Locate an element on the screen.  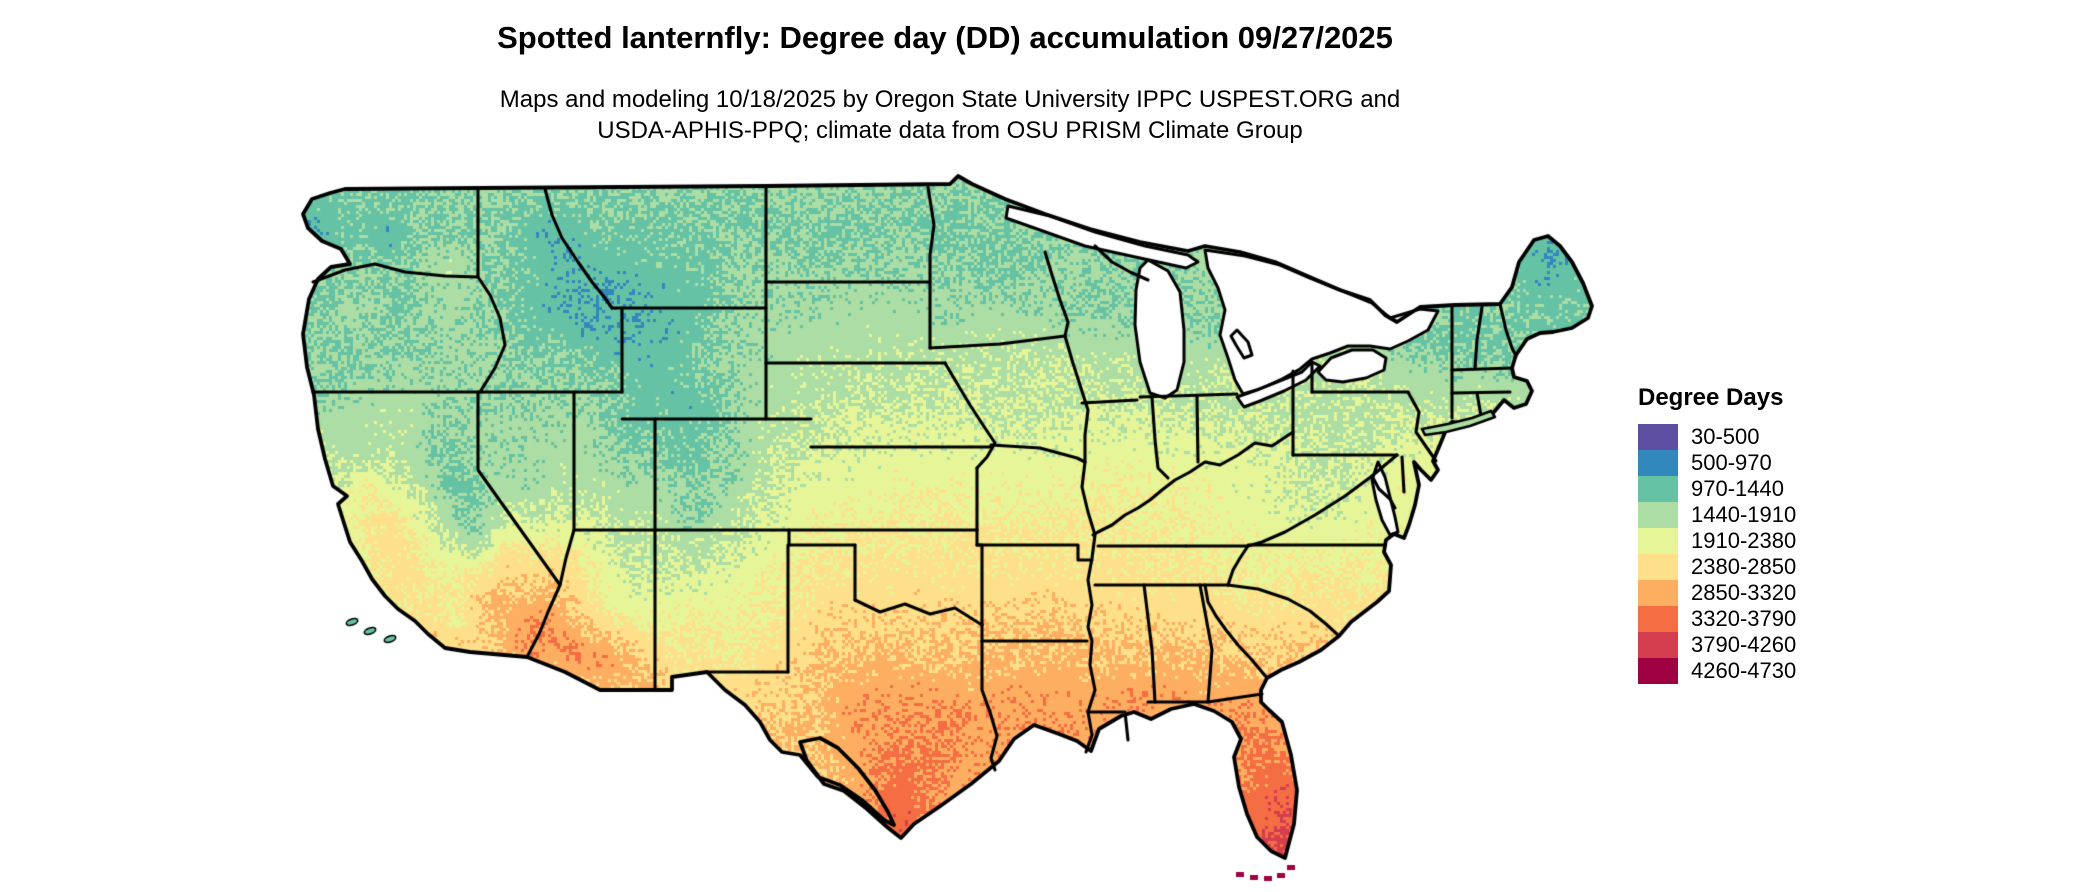
legend-item: 500-970 is located at coordinates (1717, 463).